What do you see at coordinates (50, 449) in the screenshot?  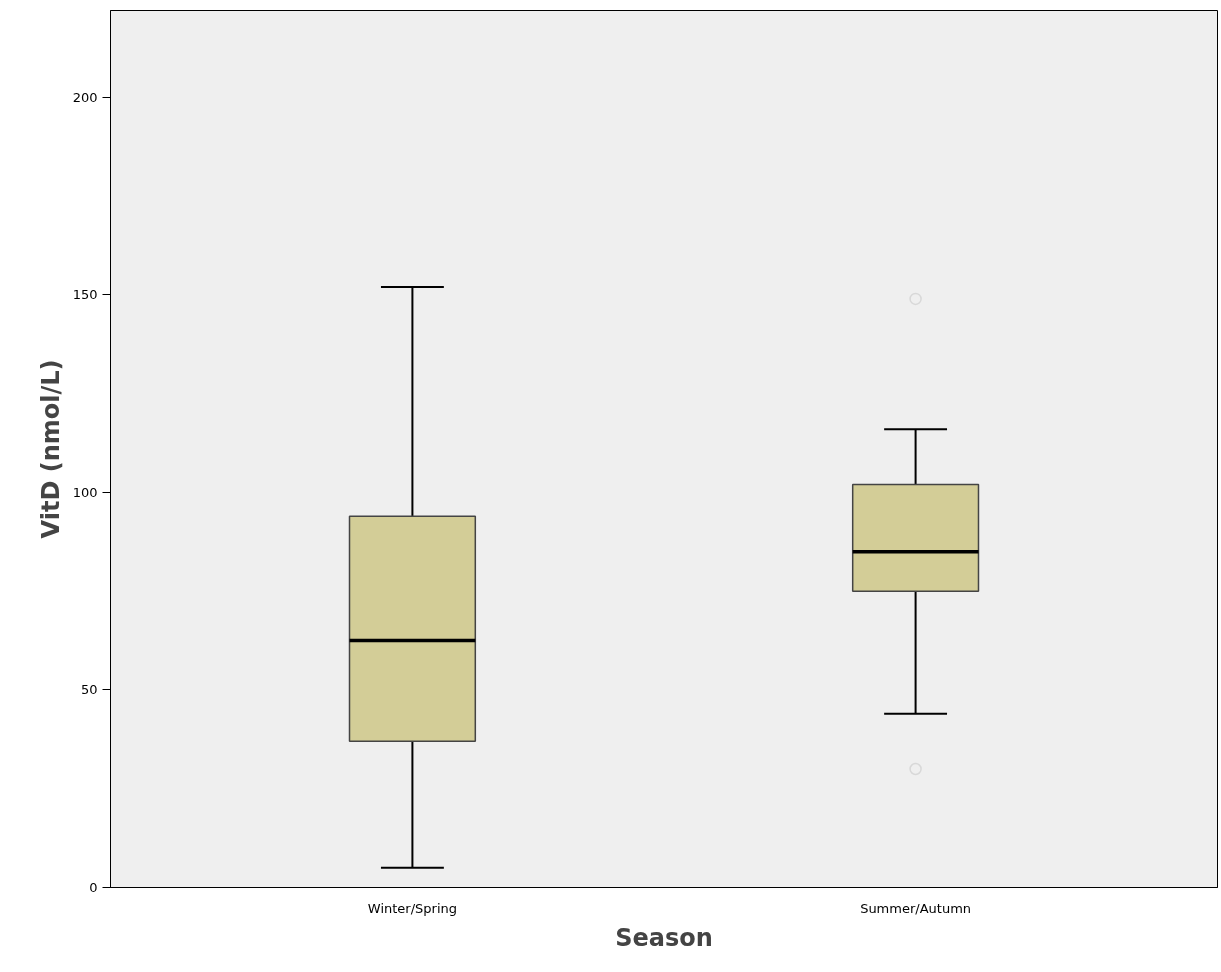 I see `y-axis-title: VitD (nmol/L)` at bounding box center [50, 449].